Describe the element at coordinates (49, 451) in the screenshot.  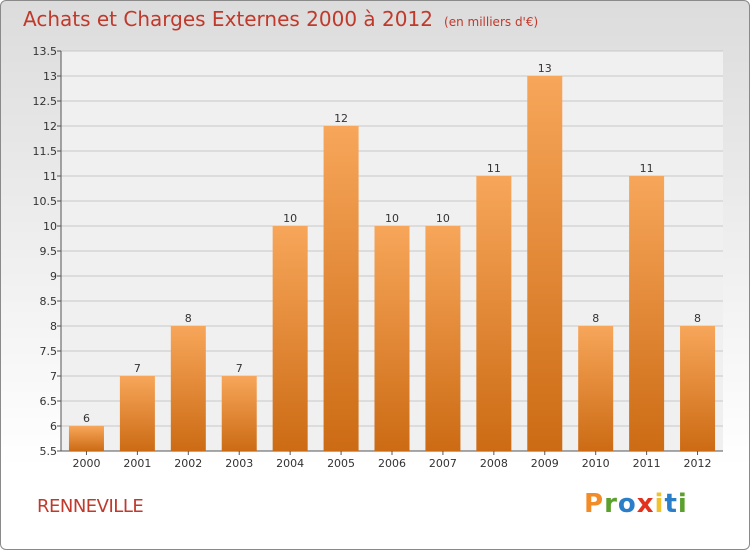
I see `y-tick-label: 5.5` at that location.